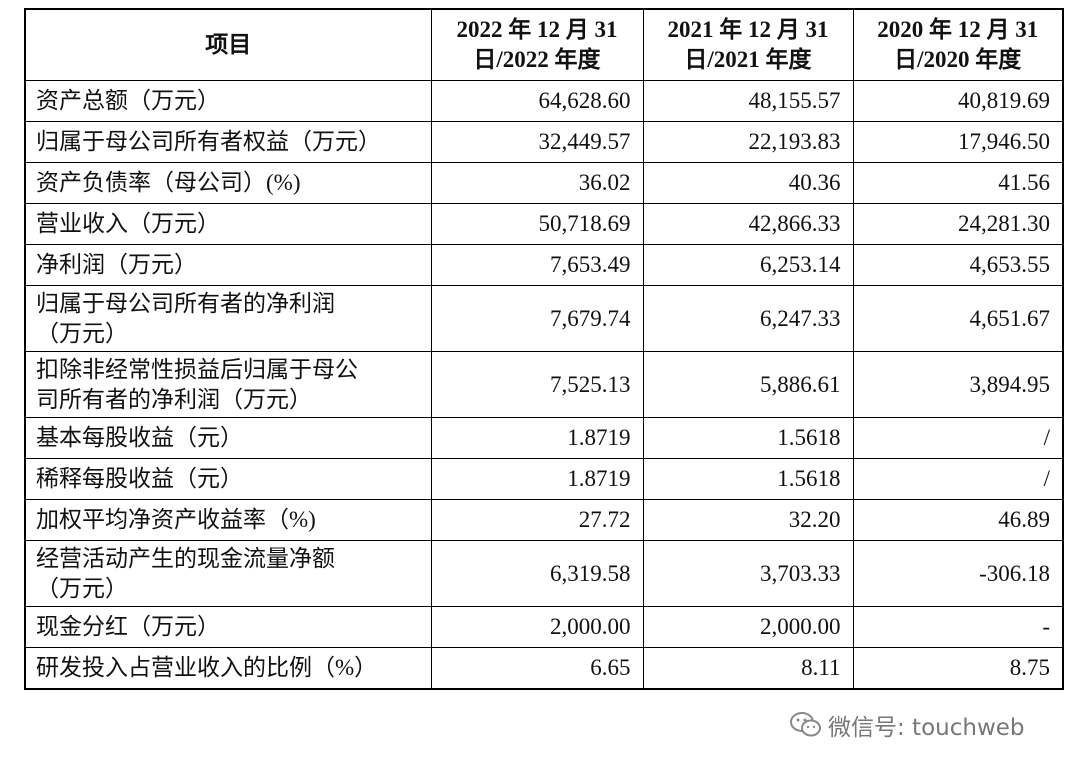  I want to click on value-cell: 17,946.50, so click(958, 142).